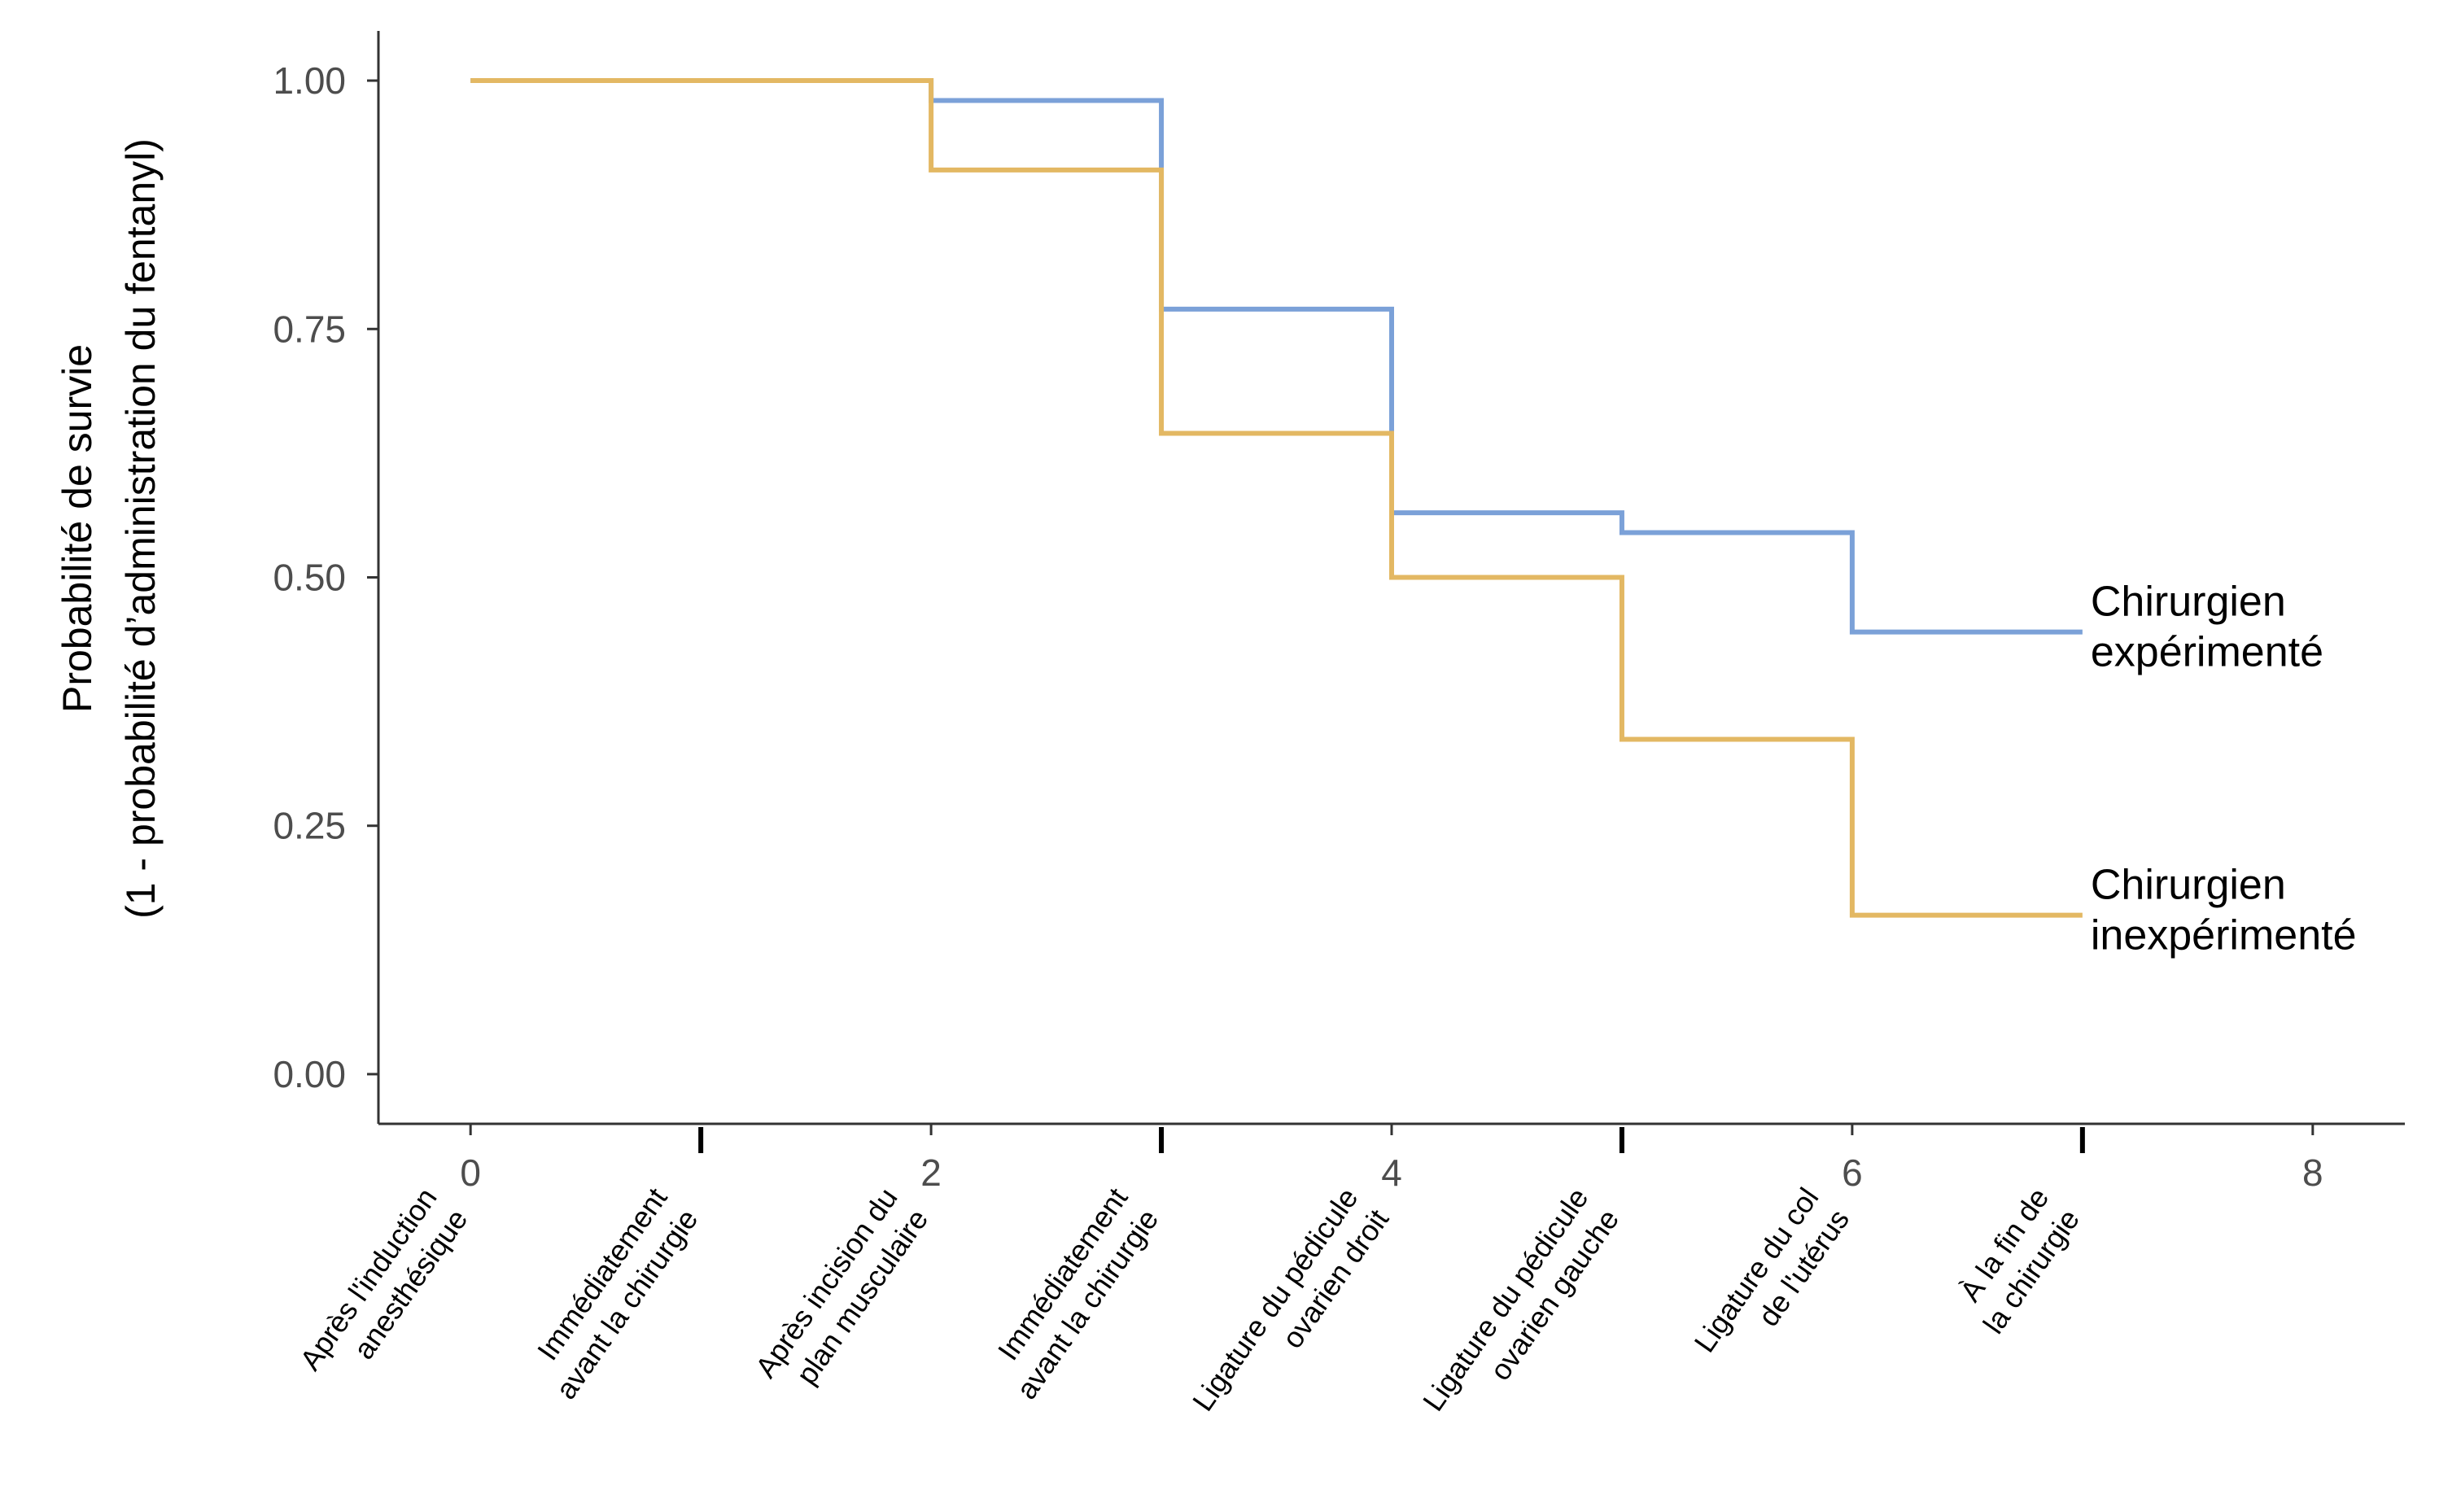 The height and width of the screenshot is (1512, 2461). What do you see at coordinates (2224, 910) in the screenshot?
I see `series-label-1: Chirurgien inexpérimenté` at bounding box center [2224, 910].